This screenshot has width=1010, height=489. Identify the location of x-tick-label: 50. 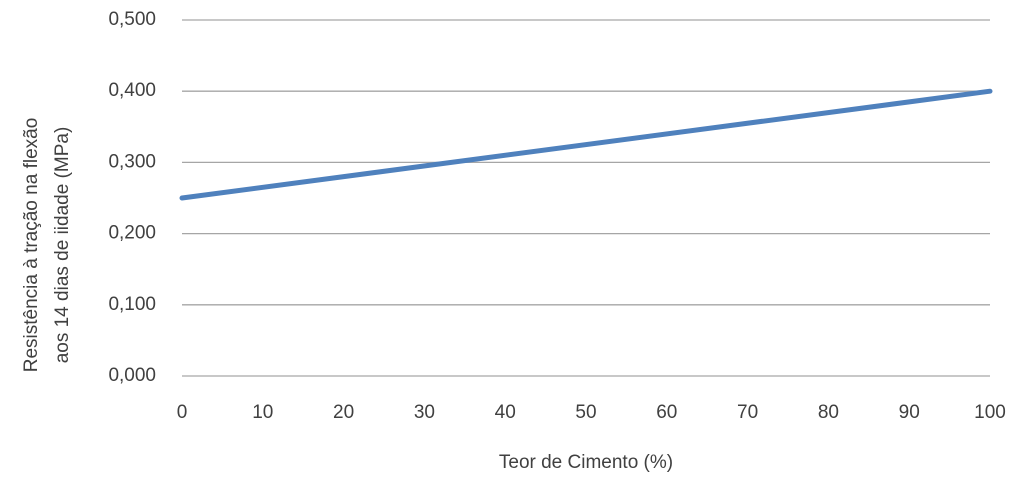
(585, 412).